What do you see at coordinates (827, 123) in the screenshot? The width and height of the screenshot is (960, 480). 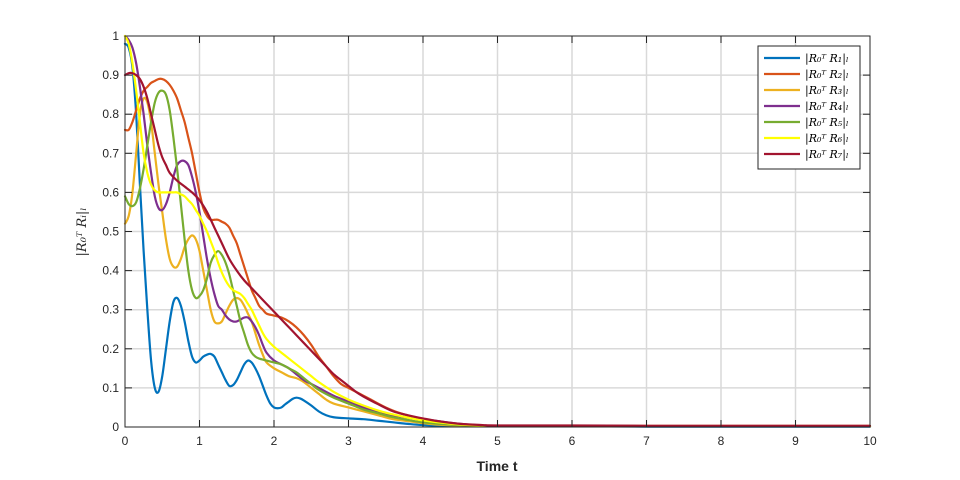 I see `legend-label-5: |R₀ᵀ R₅|ₗ` at bounding box center [827, 123].